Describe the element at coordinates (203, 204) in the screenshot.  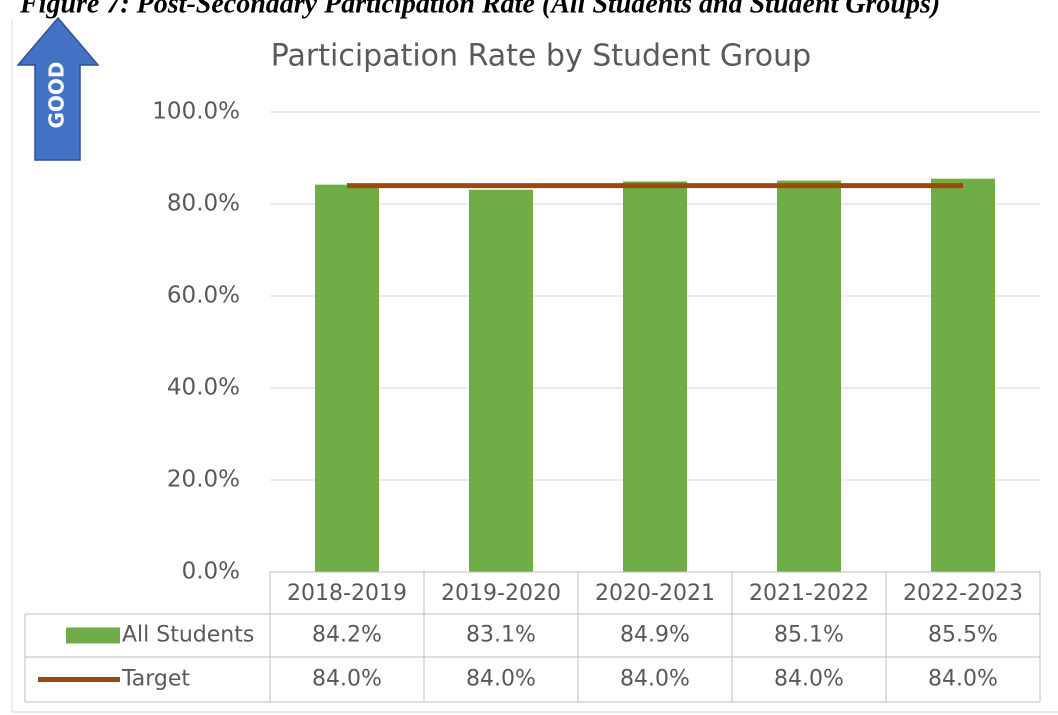
I see `y-tick-label: 80.0%` at that location.